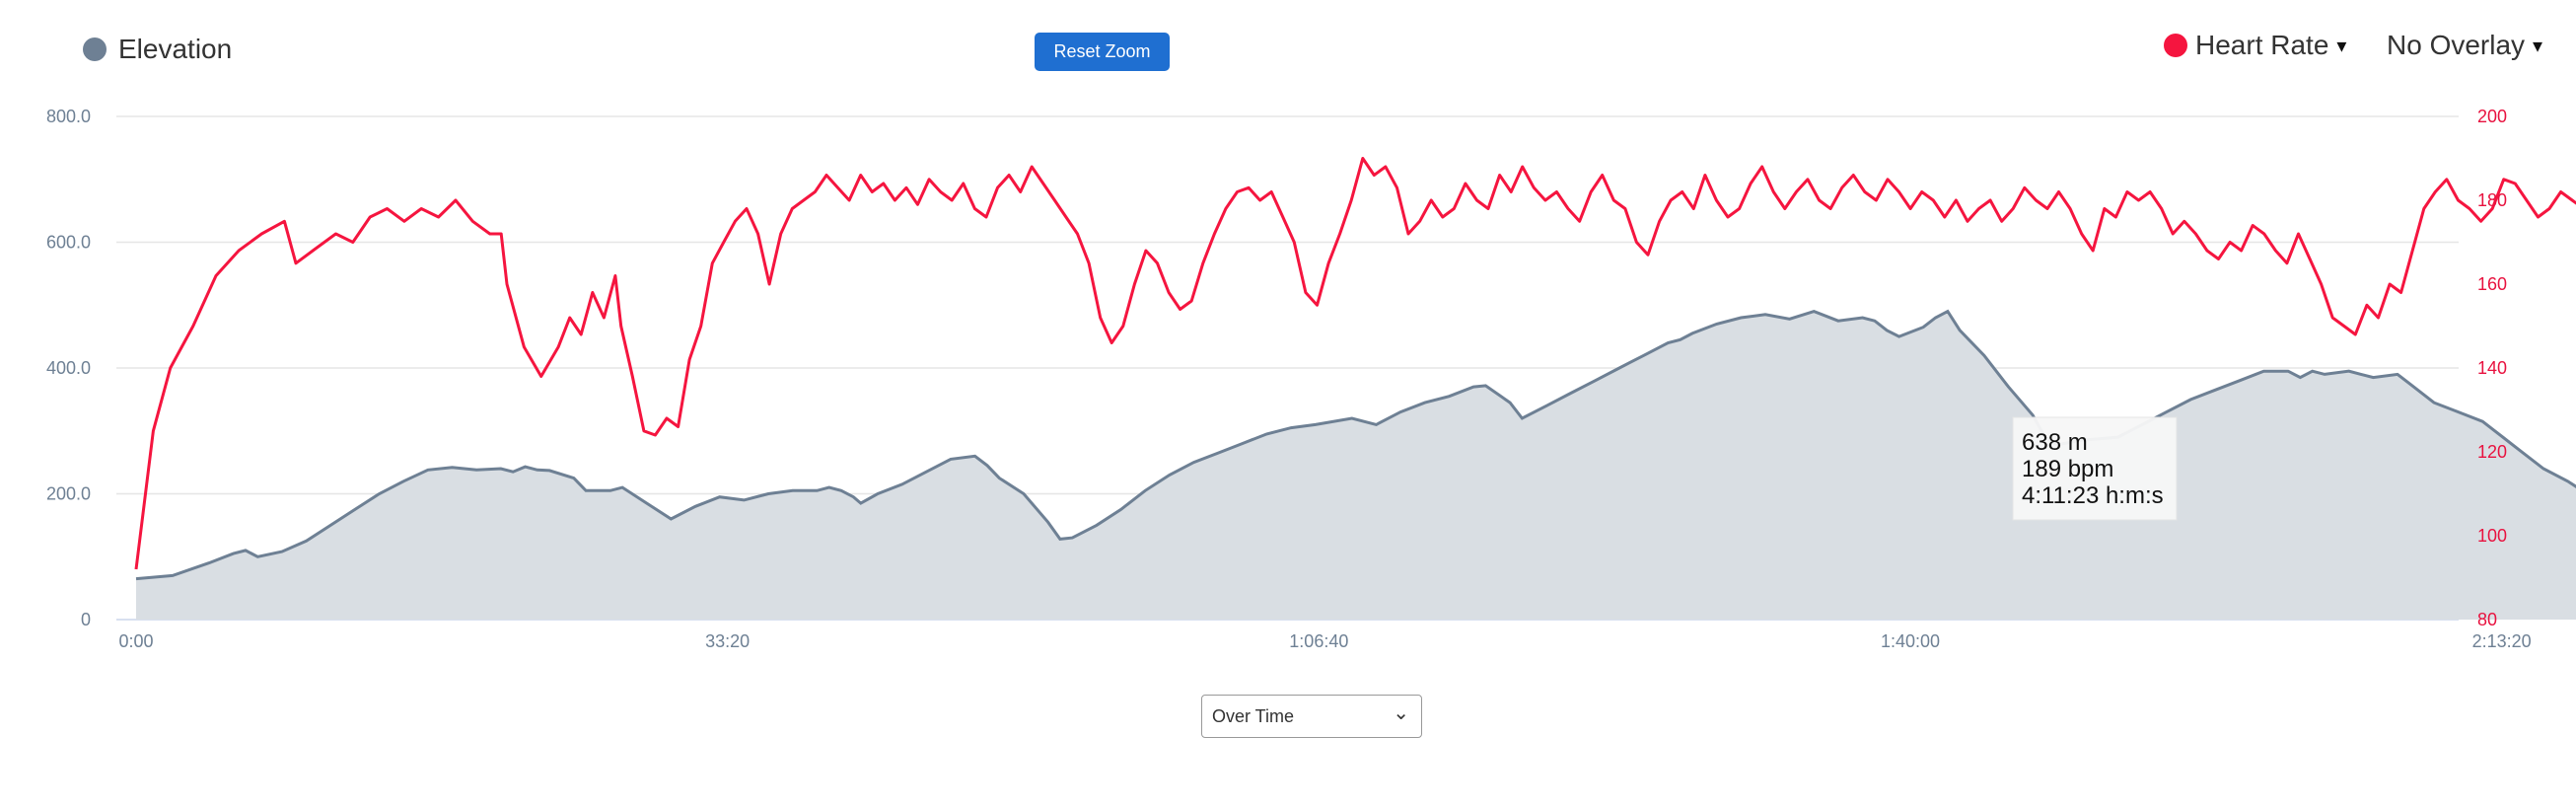  What do you see at coordinates (2492, 368) in the screenshot?
I see `y-right-tick-label: 140` at bounding box center [2492, 368].